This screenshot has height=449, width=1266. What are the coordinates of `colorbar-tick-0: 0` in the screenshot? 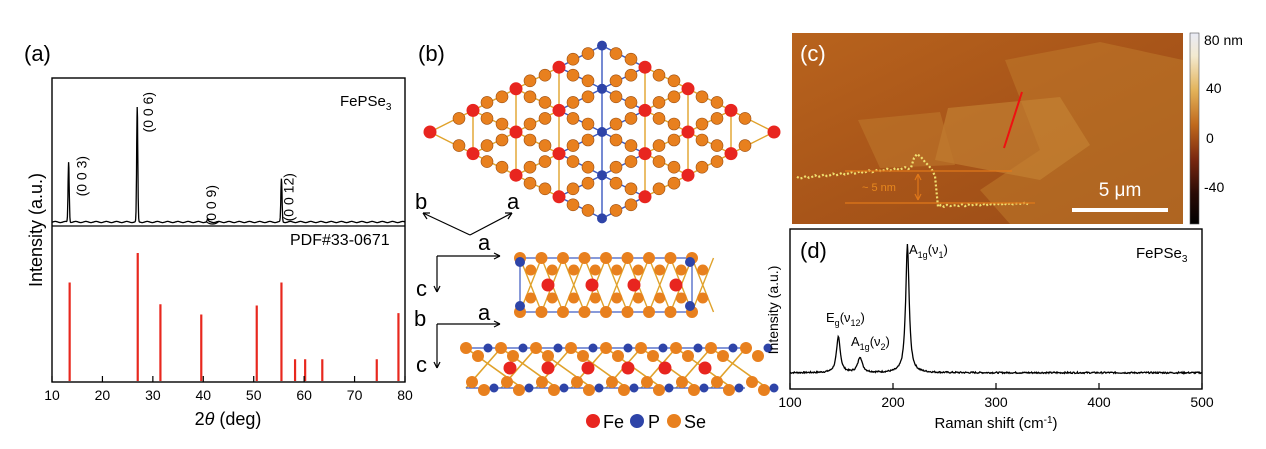 It's located at (1210, 138).